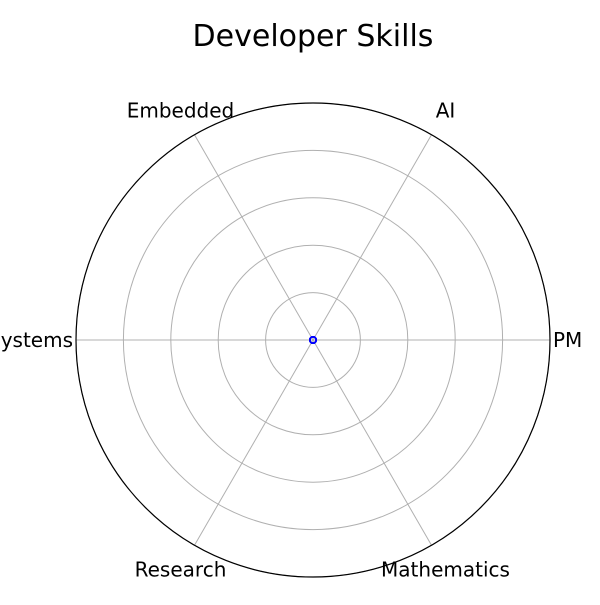 The image size is (600, 605). I want to click on category-label-research: Research, so click(181, 569).